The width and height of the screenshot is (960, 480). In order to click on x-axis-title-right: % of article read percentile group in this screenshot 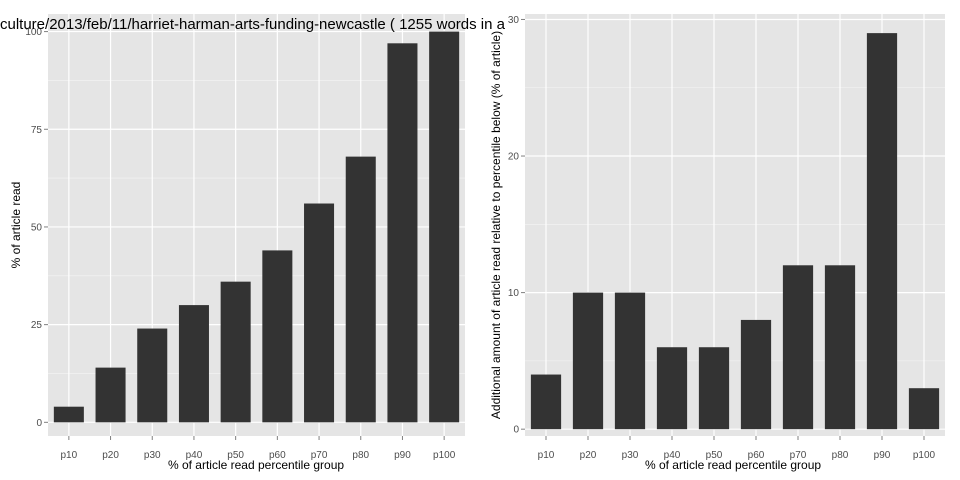, I will do `click(733, 465)`.